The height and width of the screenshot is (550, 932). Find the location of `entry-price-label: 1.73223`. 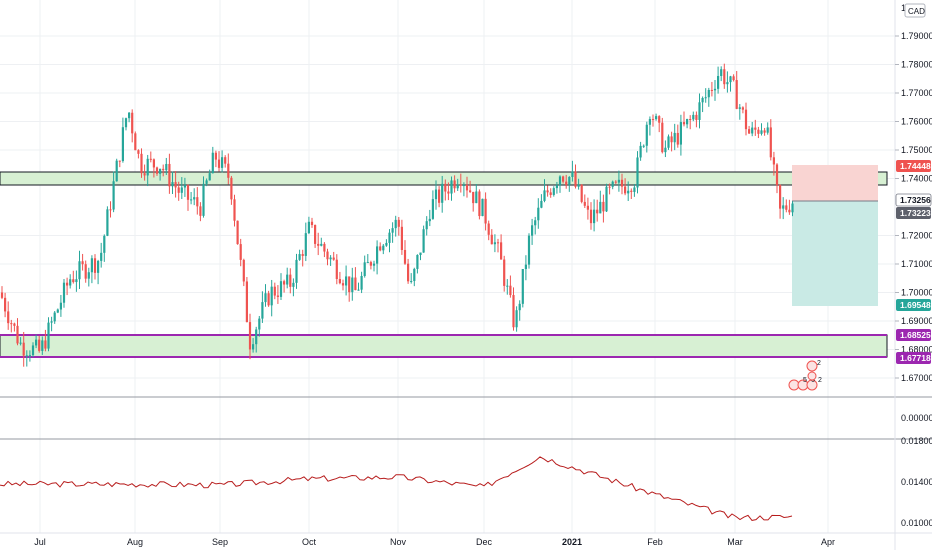

entry-price-label: 1.73223 is located at coordinates (915, 213).